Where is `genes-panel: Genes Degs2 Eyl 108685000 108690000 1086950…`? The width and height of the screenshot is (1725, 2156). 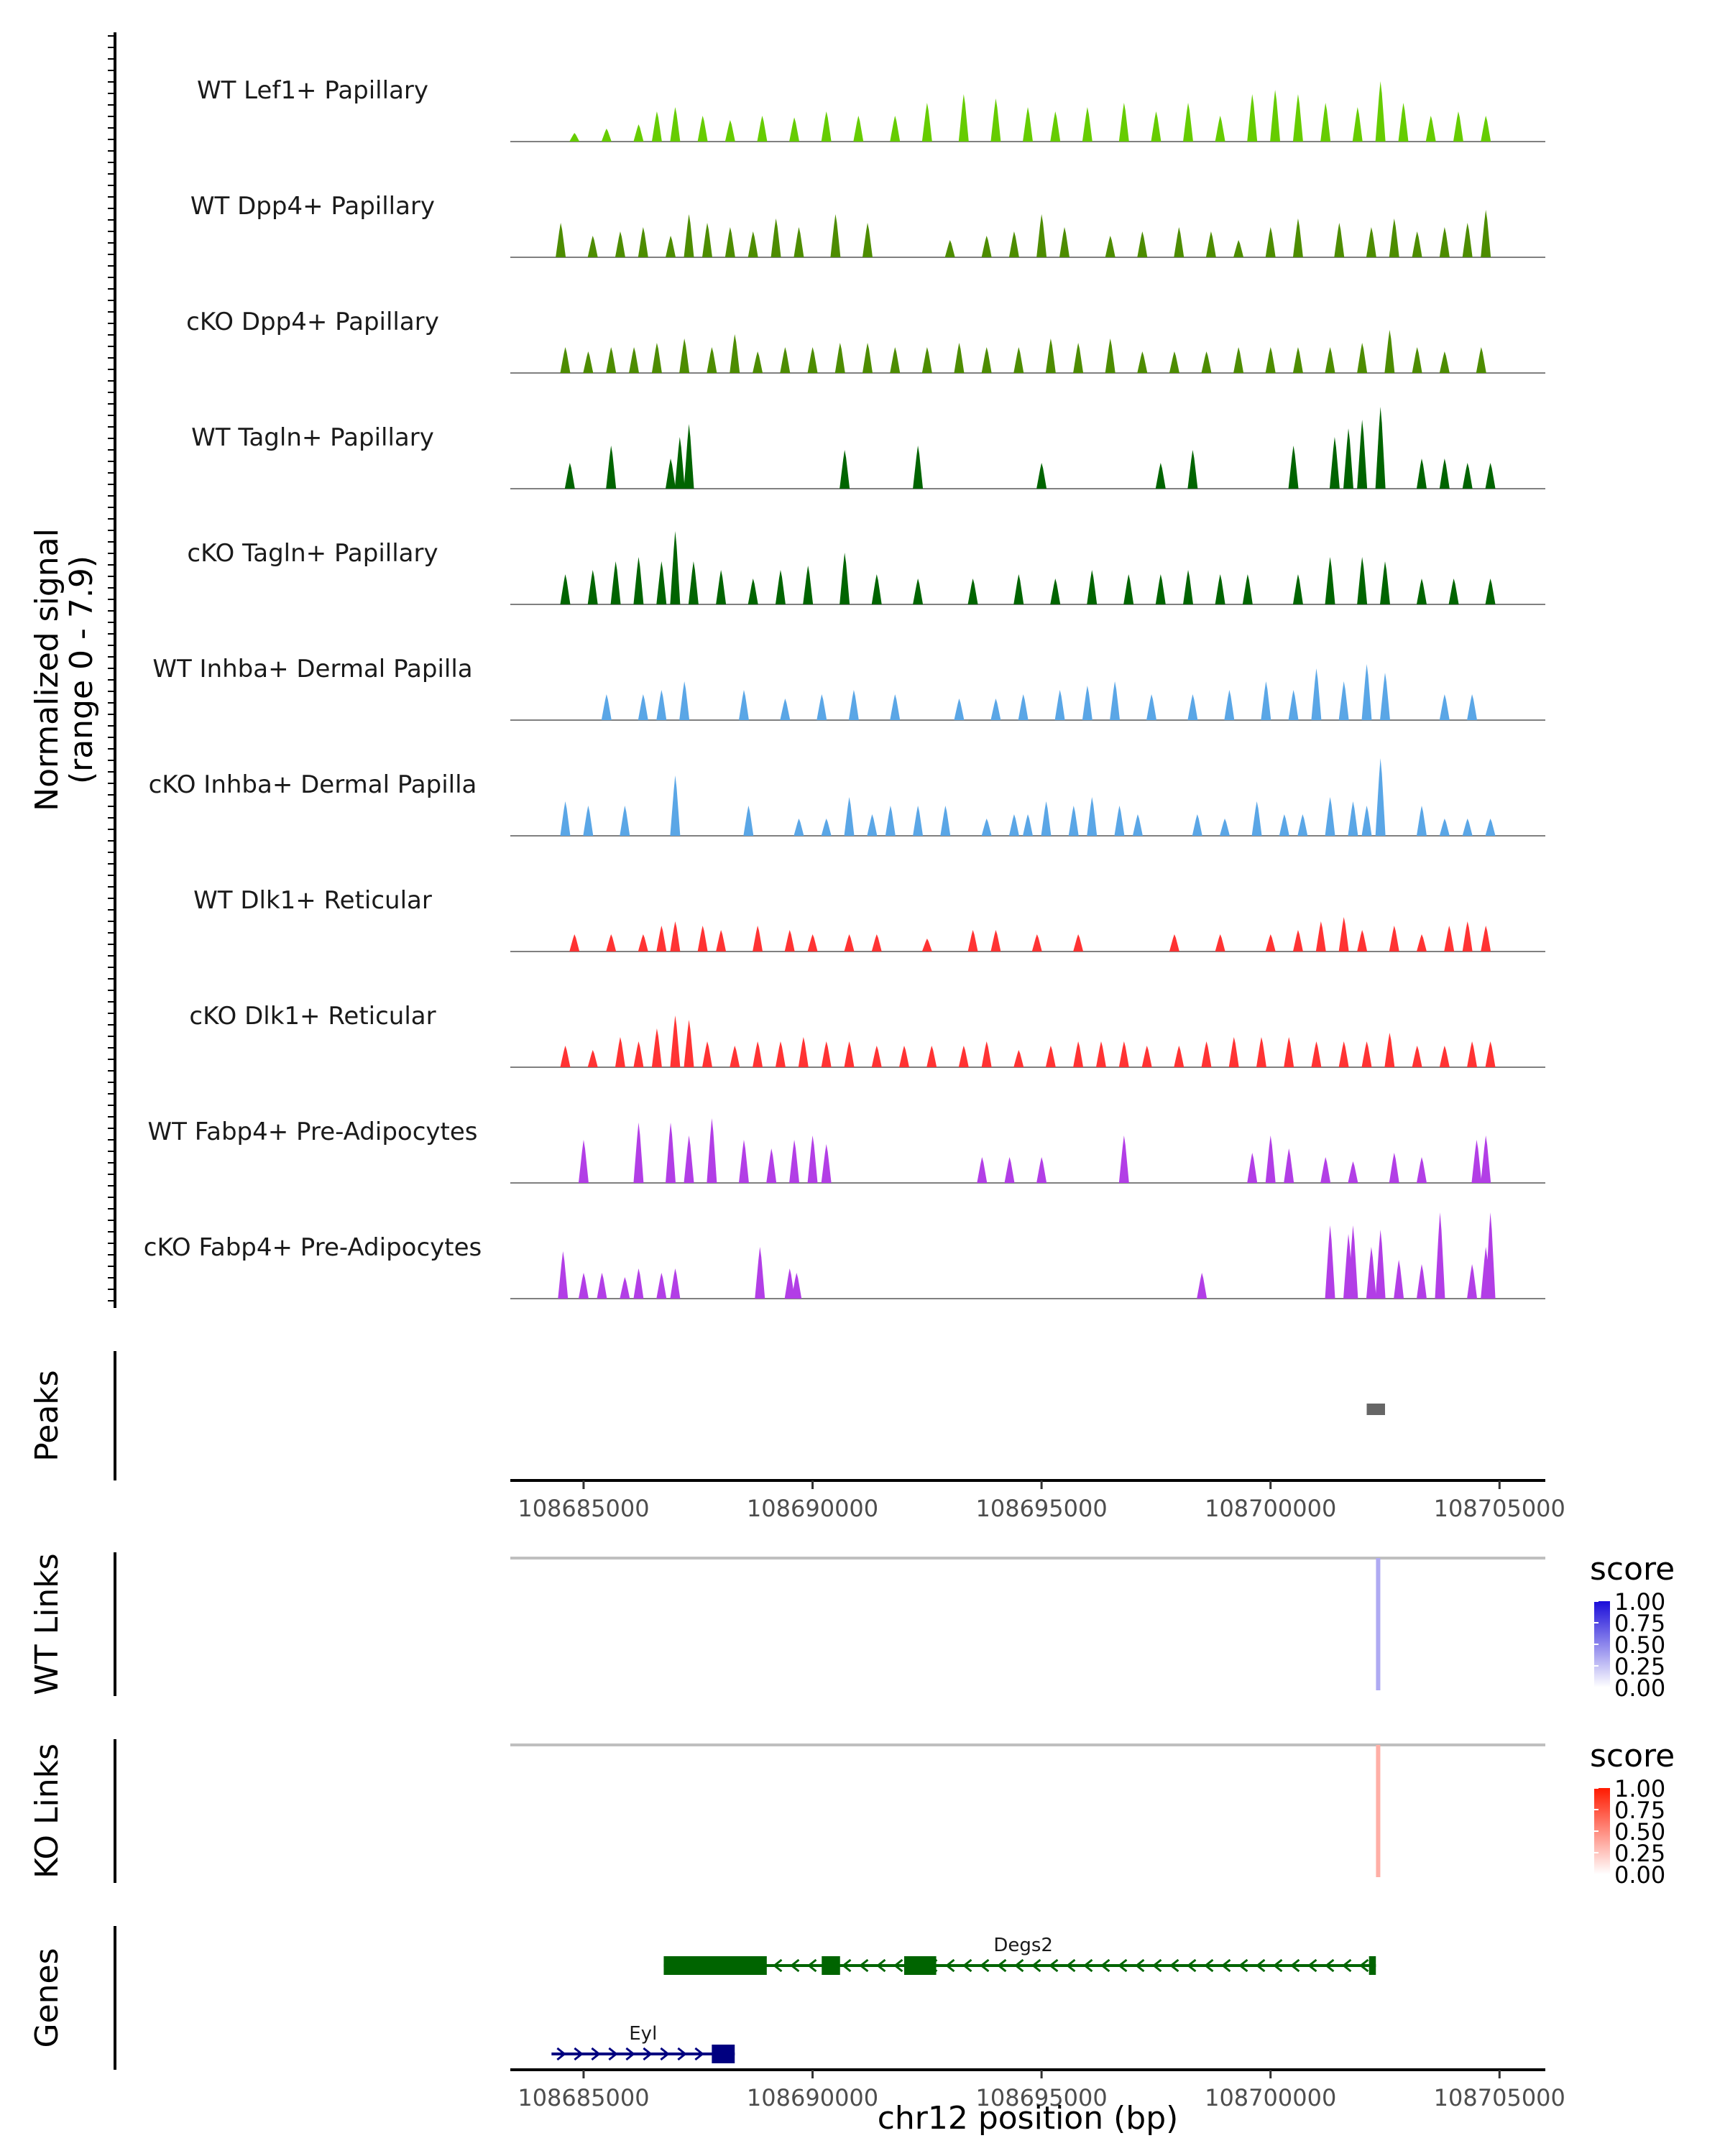
genes-panel: Genes Degs2 Eyl 108685000 108690000 1086950… is located at coordinates (797, 2031).